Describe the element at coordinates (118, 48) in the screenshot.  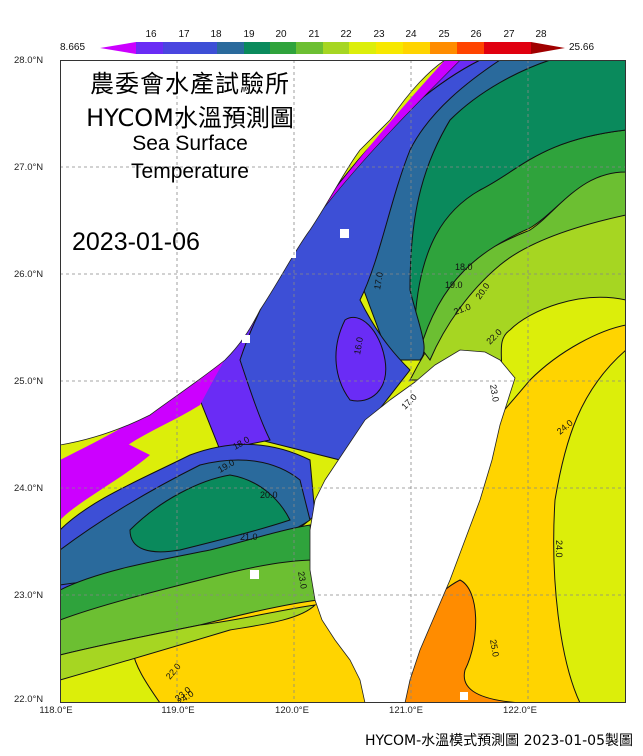
I see `colorbar-below-triangle` at that location.